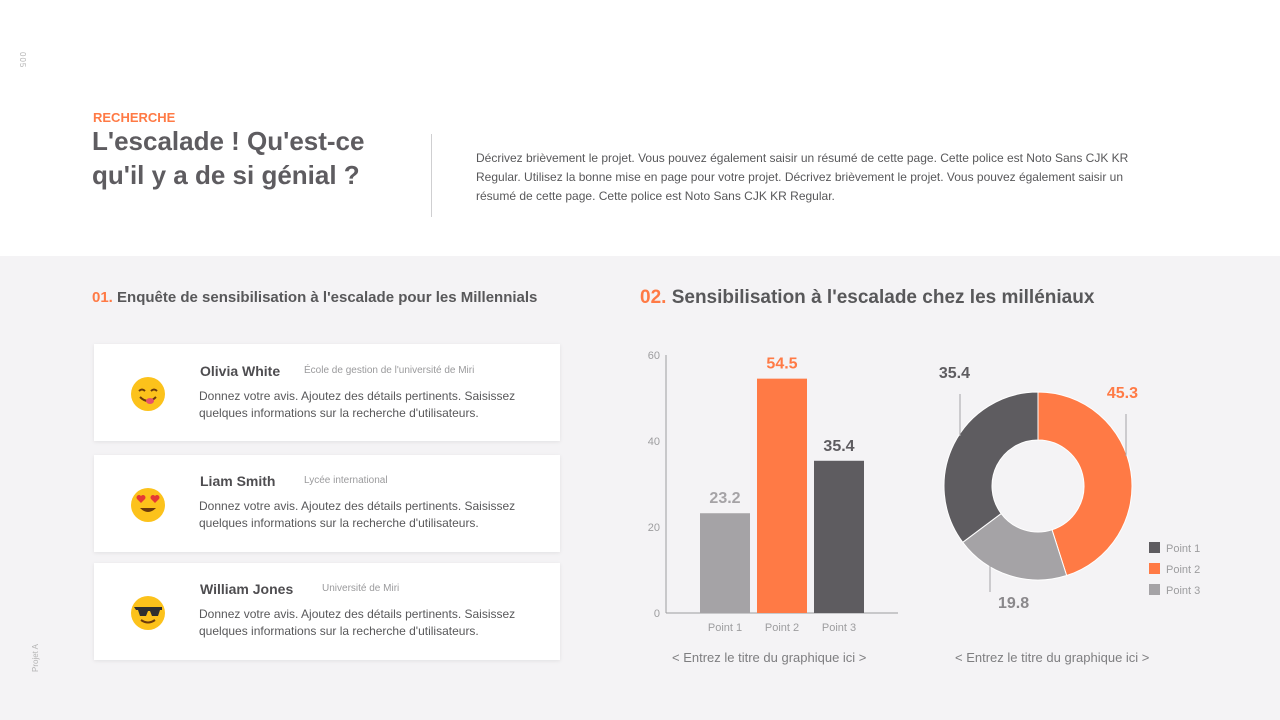 Image resolution: width=1280 pixels, height=720 pixels. Describe the element at coordinates (724, 498) in the screenshot. I see `bar-value-label: 23.2` at that location.